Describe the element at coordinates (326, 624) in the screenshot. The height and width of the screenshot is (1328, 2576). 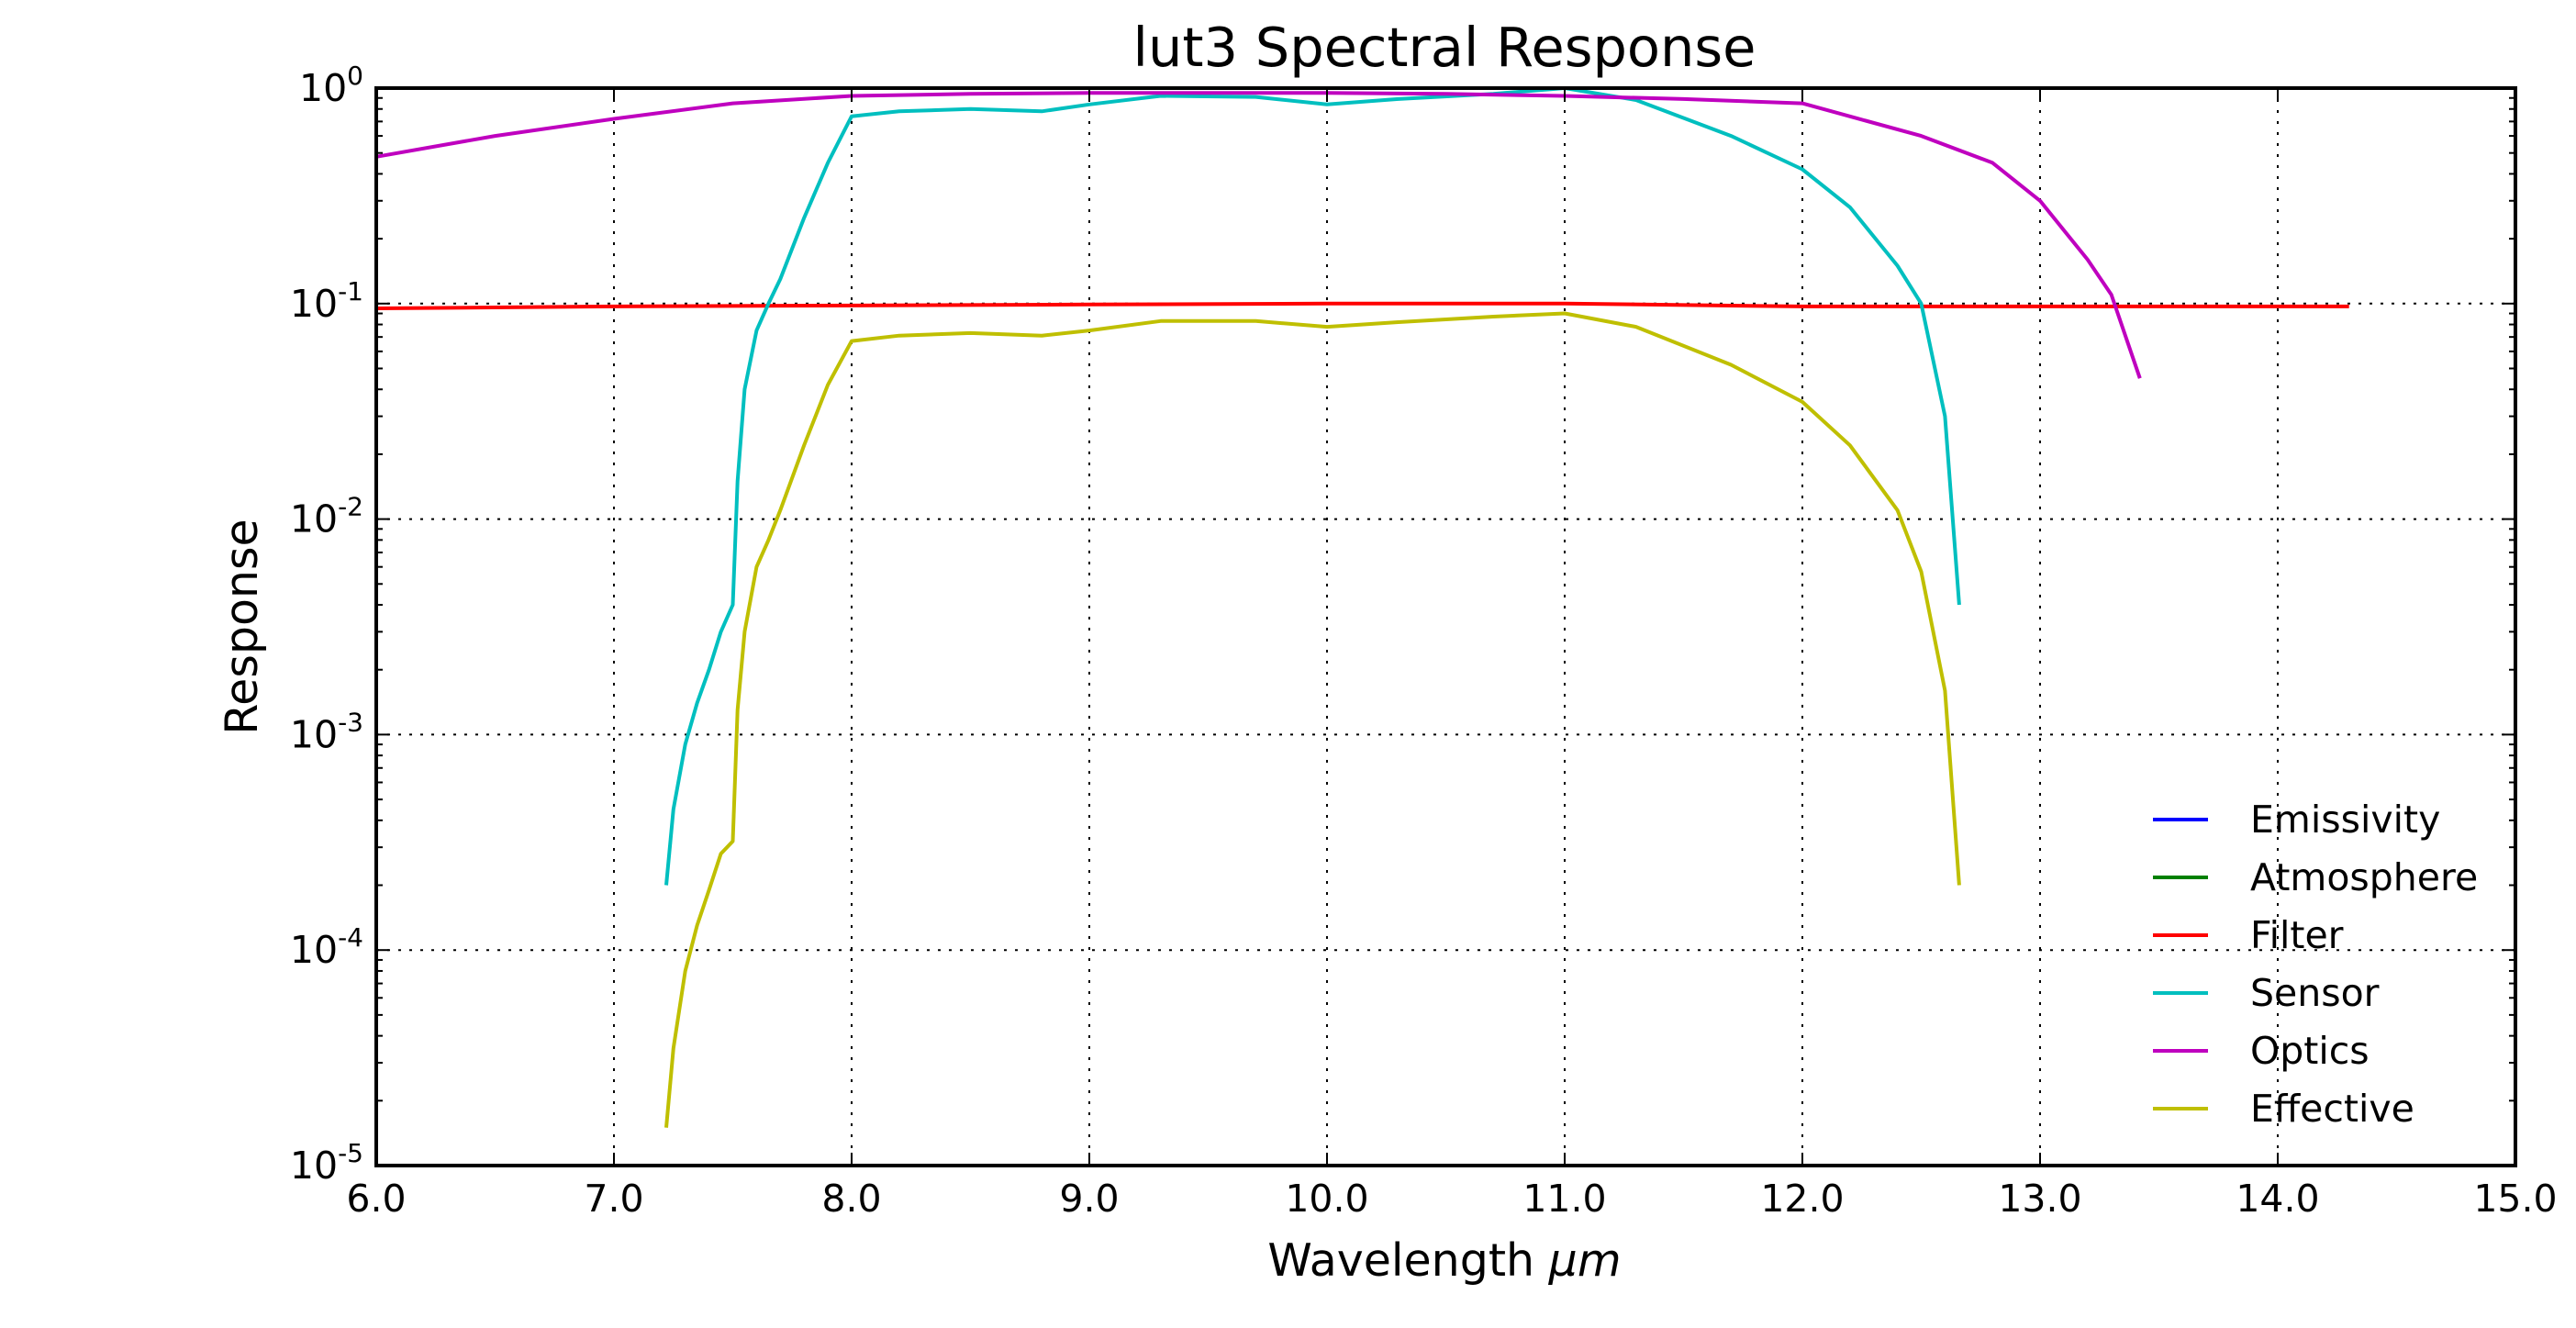
I see `y-tick-labels: 10⁻⁵ 10⁻⁴ 10⁻³ 10⁻² 10⁻¹ 10⁰` at that location.